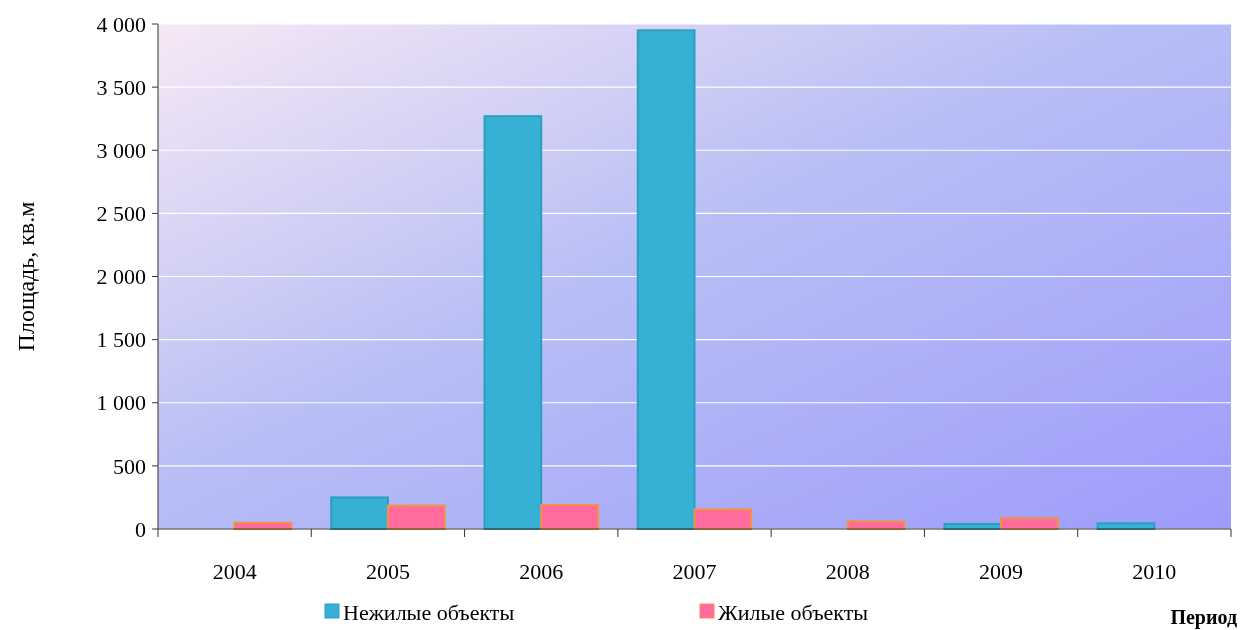 The width and height of the screenshot is (1241, 630). What do you see at coordinates (121, 340) in the screenshot?
I see `y-tick-label: 1 500` at bounding box center [121, 340].